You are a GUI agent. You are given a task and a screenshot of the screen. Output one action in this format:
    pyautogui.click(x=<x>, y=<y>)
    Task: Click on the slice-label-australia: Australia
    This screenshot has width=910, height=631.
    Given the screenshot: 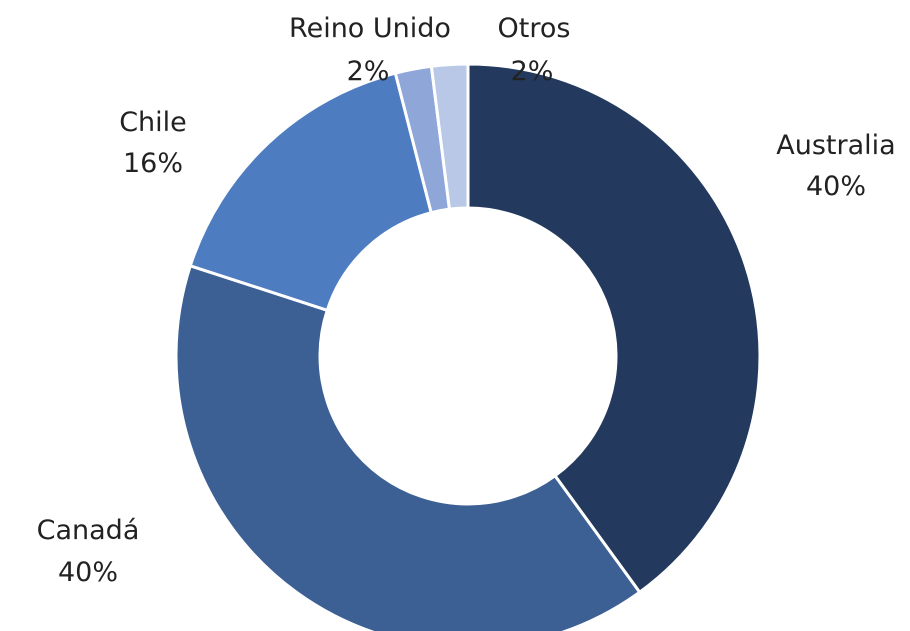 What is the action you would take?
    pyautogui.click(x=835, y=145)
    